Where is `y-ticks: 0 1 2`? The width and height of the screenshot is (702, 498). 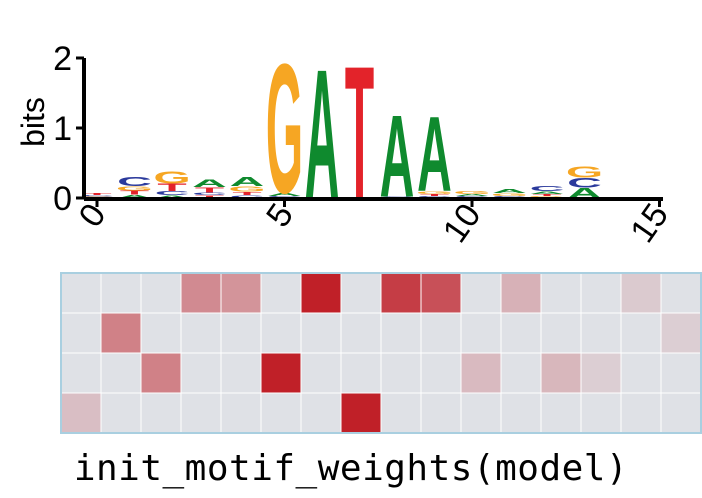 y-ticks: 0 1 2 is located at coordinates (68, 129).